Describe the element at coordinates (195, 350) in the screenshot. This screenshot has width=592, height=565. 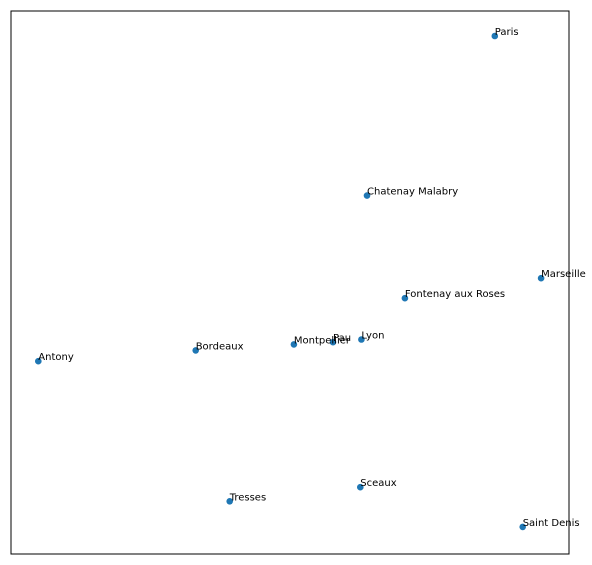
I see `point-bordeaux` at that location.